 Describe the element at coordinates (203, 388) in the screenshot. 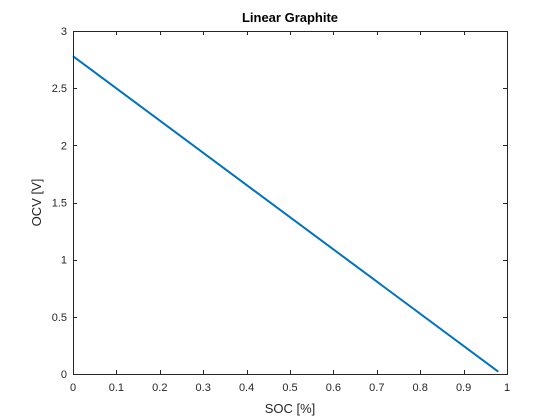

I see `x-tick-label: 0.3` at that location.